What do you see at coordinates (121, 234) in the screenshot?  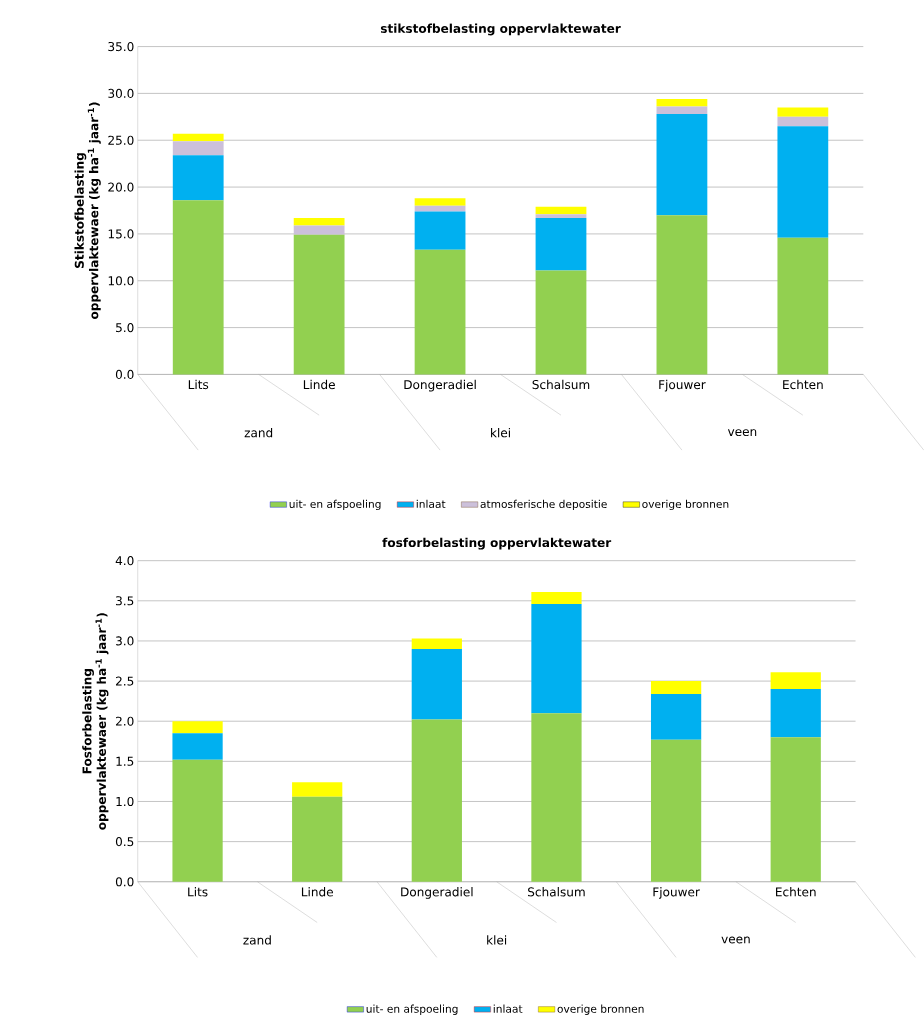 I see `y-tick-label: 15.0` at bounding box center [121, 234].